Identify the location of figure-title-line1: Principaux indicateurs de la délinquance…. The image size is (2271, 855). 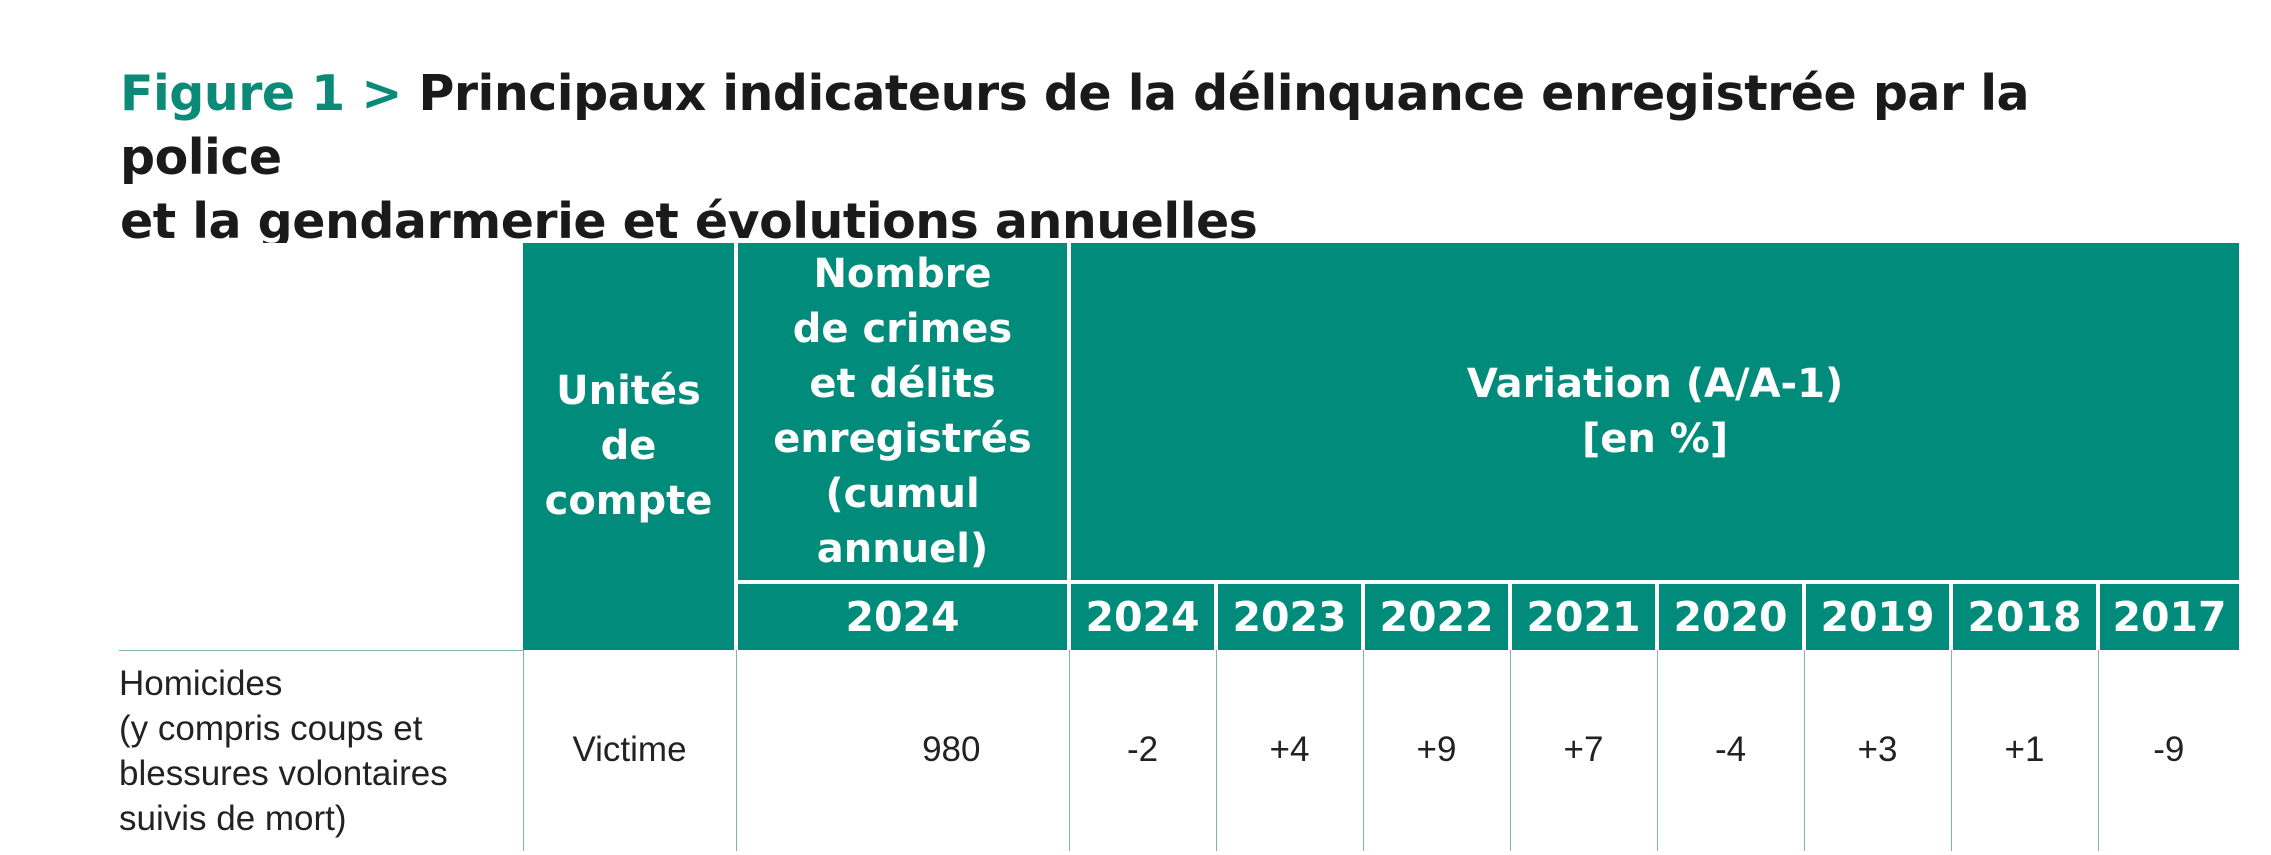
(1075, 125).